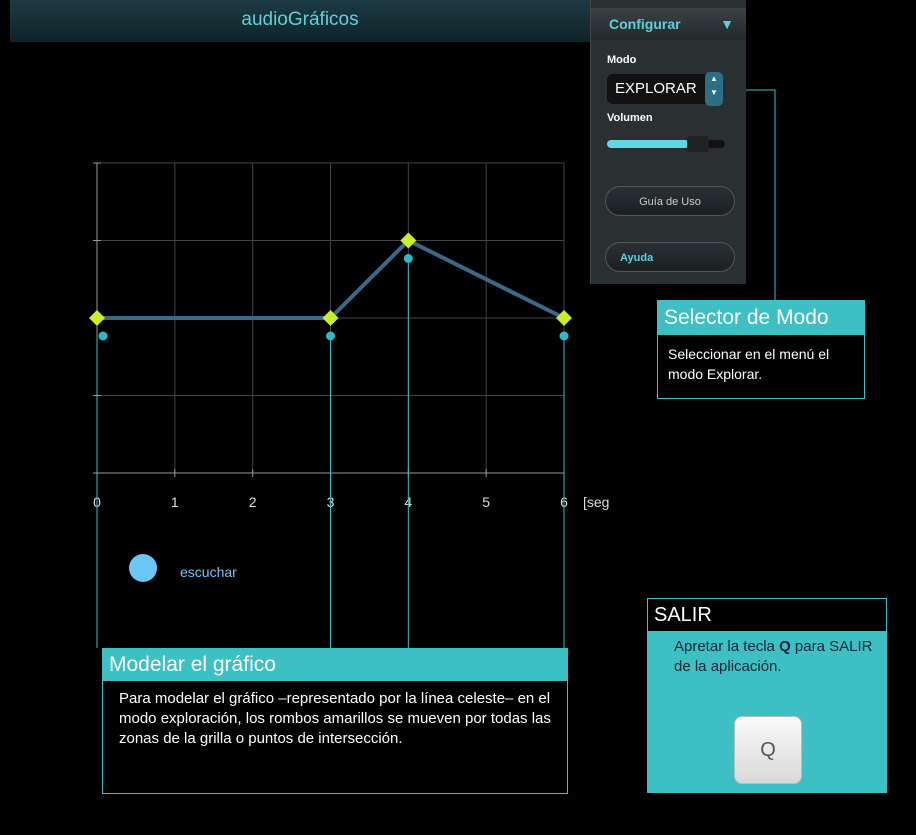 Image resolution: width=916 pixels, height=835 pixels. I want to click on x-tick-label: 5, so click(486, 502).